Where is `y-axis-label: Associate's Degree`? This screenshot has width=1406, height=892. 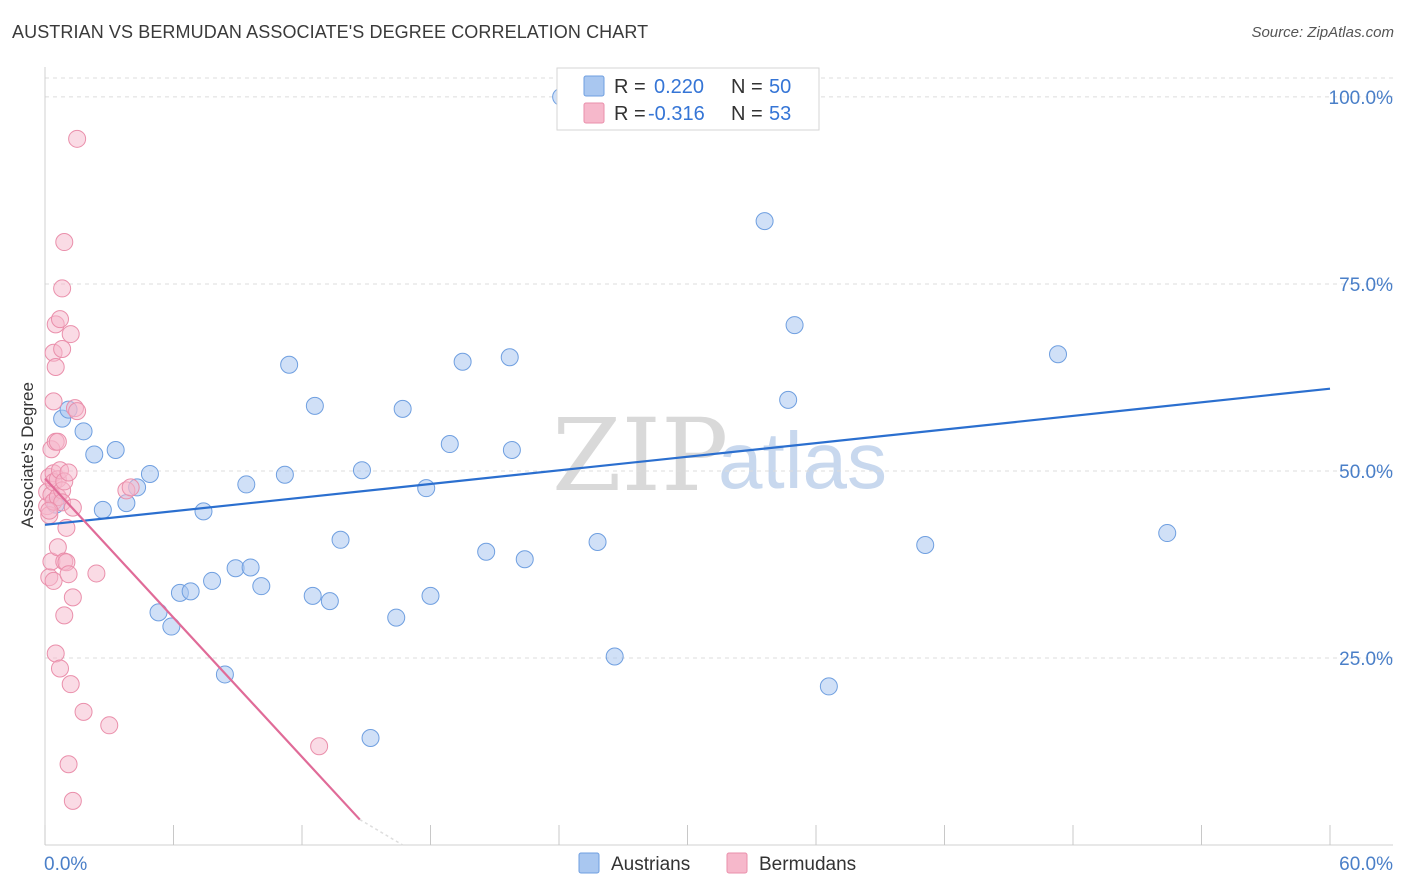 y-axis-label: Associate's Degree is located at coordinates (27, 455).